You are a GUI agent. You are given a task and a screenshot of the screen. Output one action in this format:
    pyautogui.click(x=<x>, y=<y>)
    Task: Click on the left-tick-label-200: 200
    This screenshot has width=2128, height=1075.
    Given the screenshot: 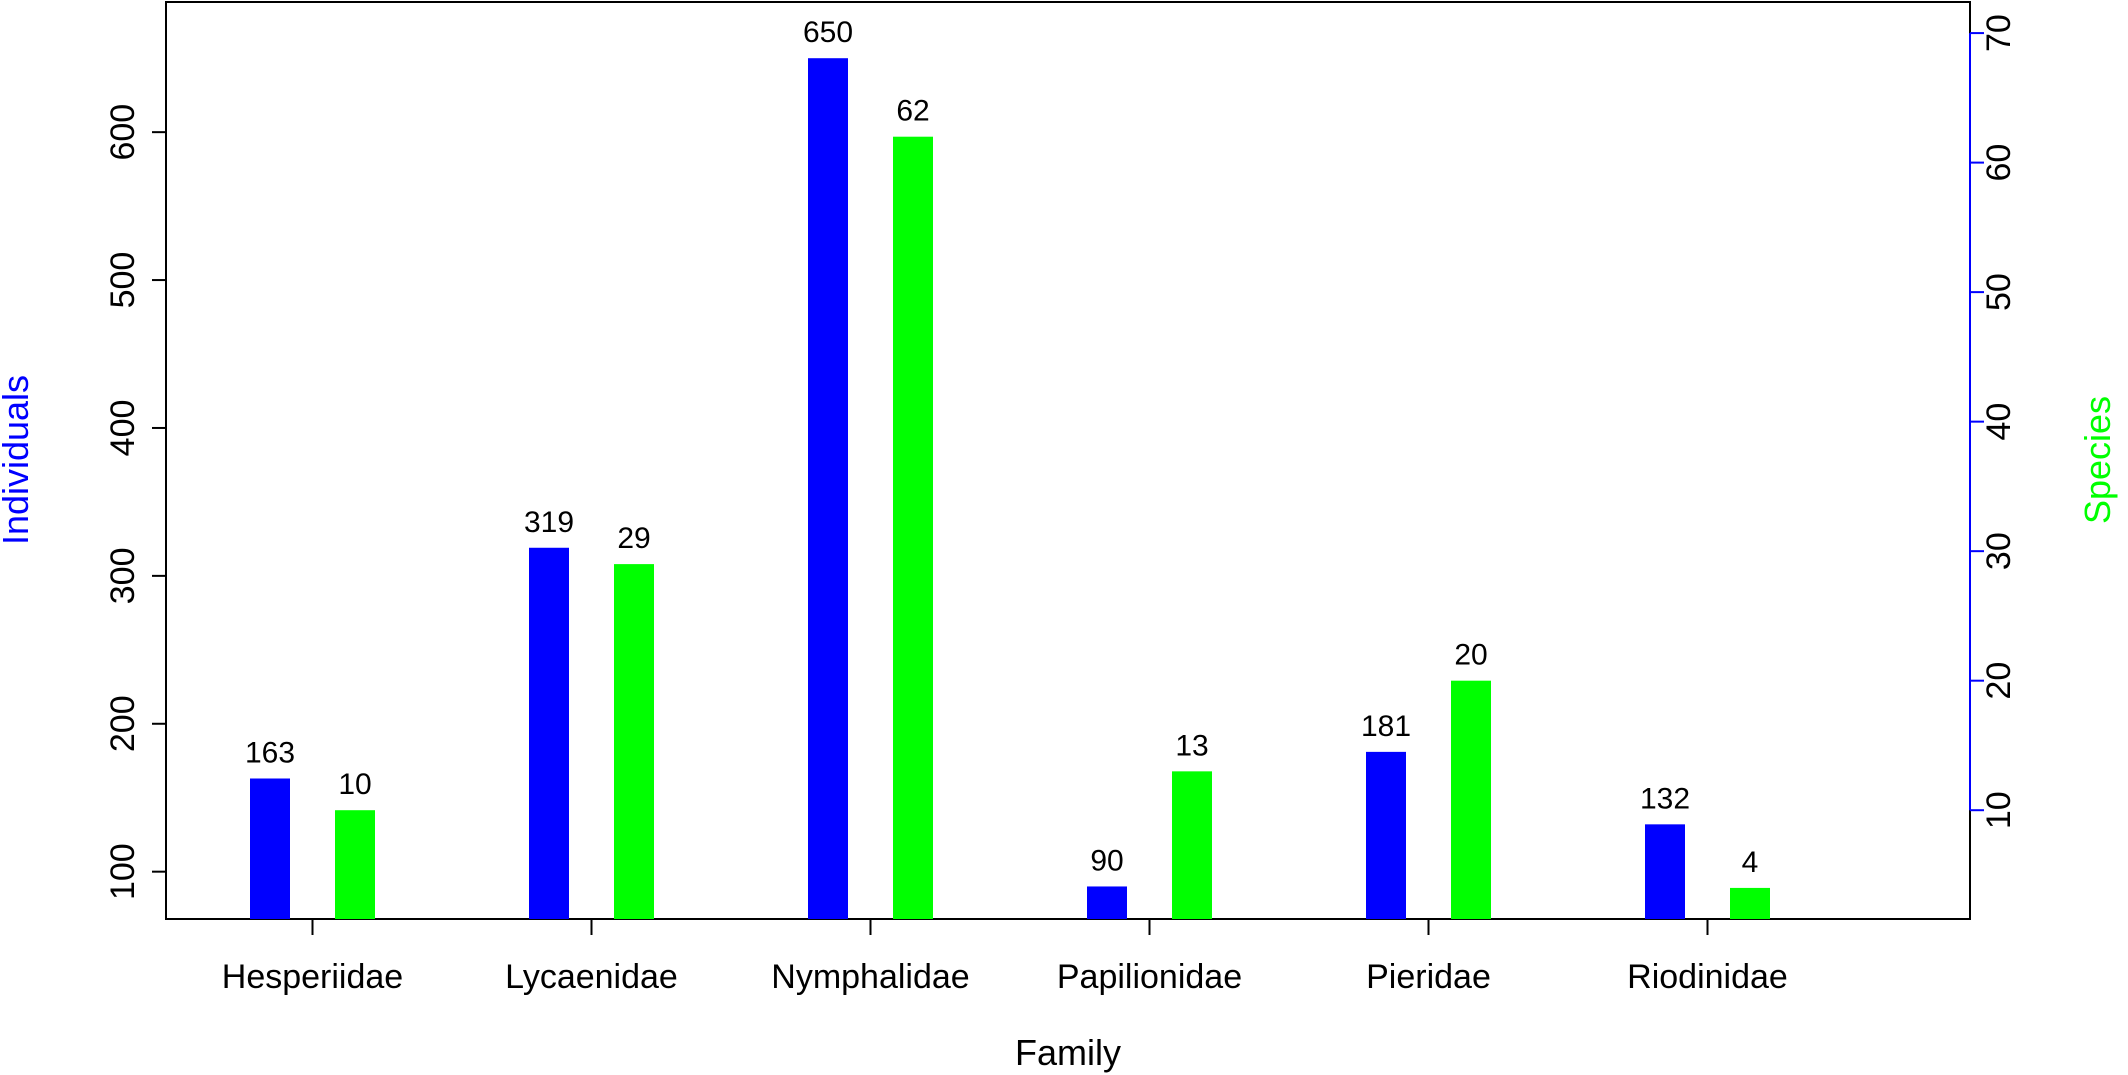 What is the action you would take?
    pyautogui.click(x=123, y=723)
    